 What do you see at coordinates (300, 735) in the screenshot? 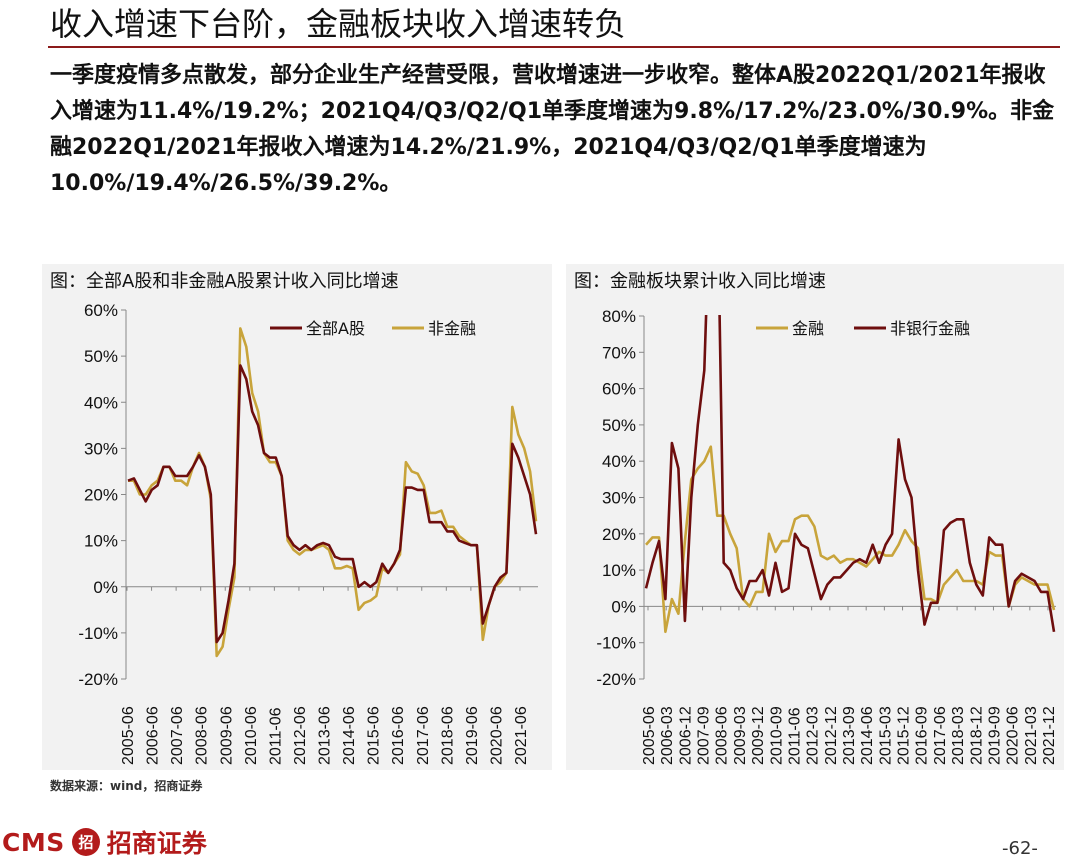
I see `x-tick-label: 2012-06` at bounding box center [300, 735].